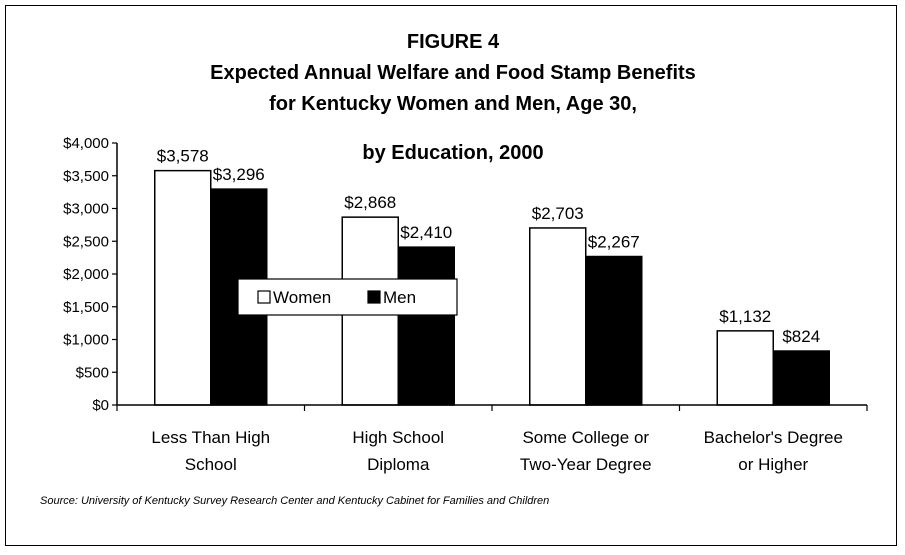 Image resolution: width=905 pixels, height=555 pixels. Describe the element at coordinates (302, 297) in the screenshot. I see `legend-label-women: Women` at that location.